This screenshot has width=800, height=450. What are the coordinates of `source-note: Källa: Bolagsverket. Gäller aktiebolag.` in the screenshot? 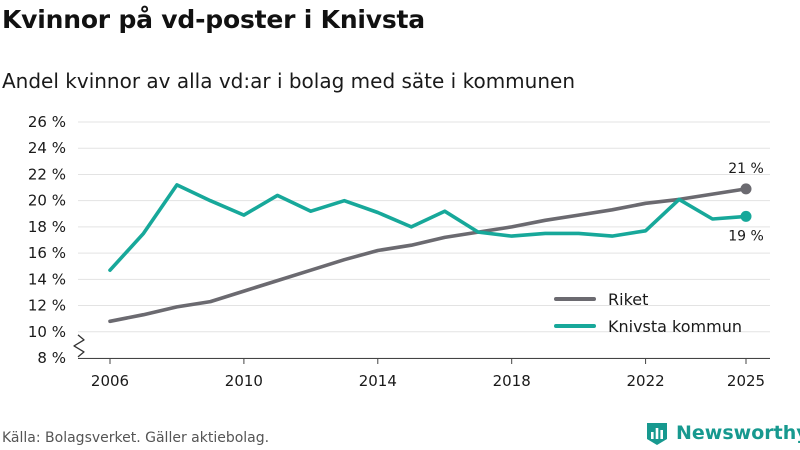 It's located at (136, 438).